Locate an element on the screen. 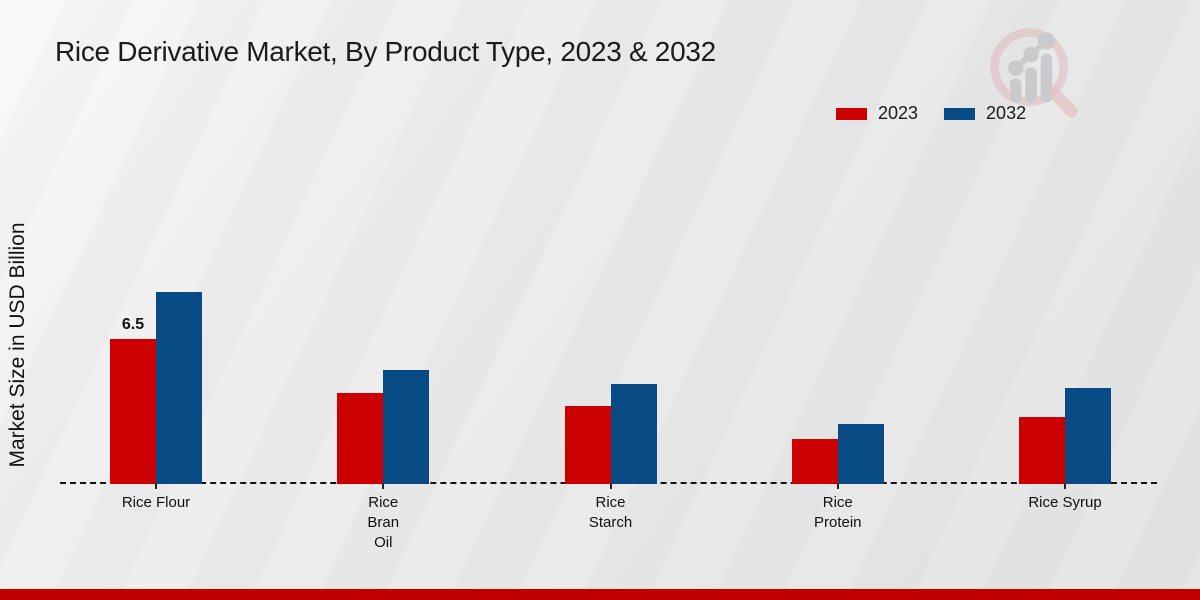  bar-2023-rice-syrup is located at coordinates (1042, 450).